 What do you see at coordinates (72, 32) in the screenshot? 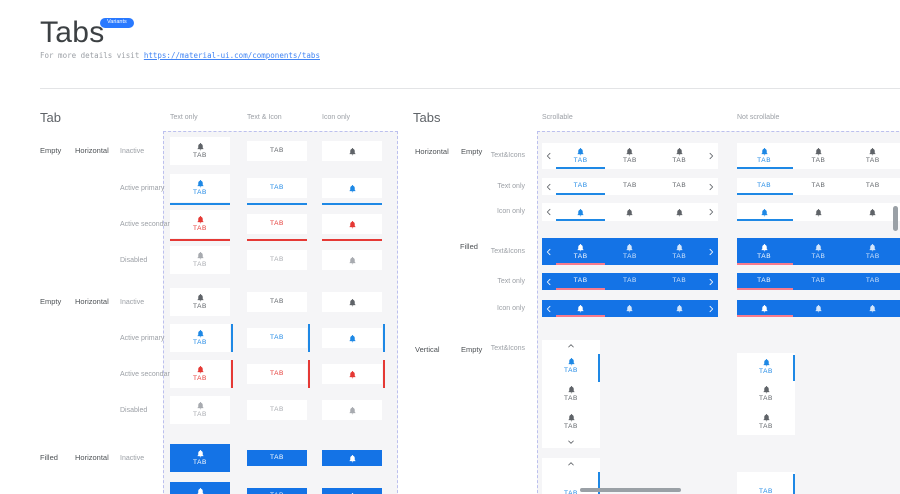
I see `page-title: Tabs` at bounding box center [72, 32].